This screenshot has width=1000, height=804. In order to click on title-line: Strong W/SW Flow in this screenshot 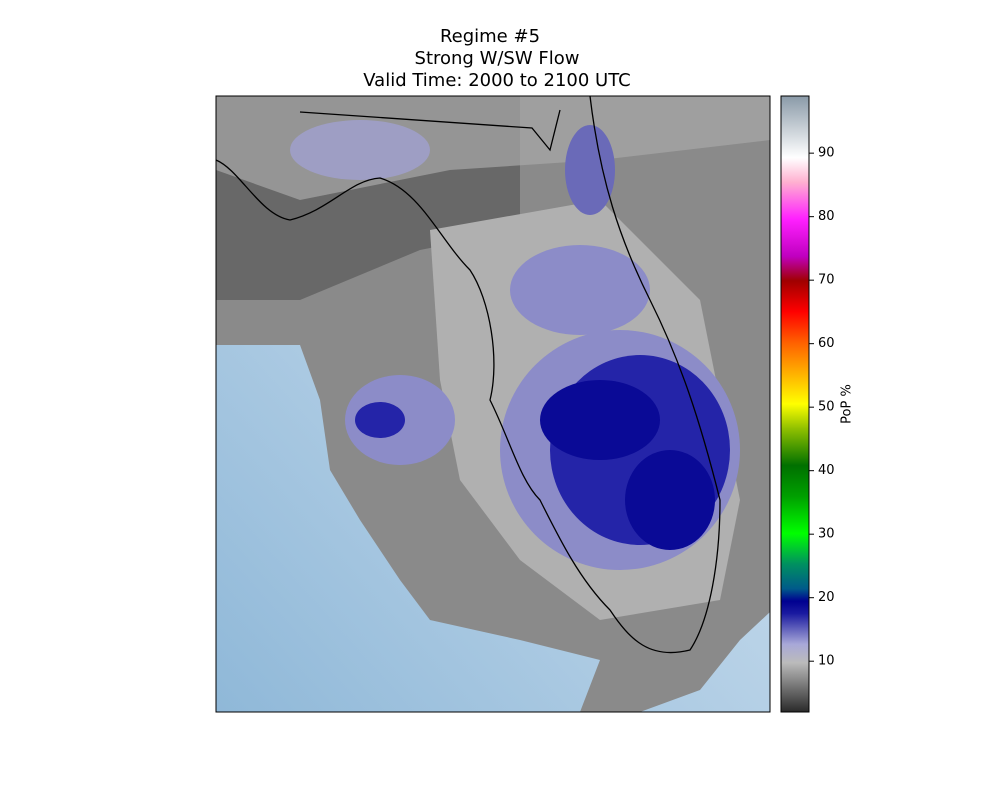, I will do `click(497, 58)`.